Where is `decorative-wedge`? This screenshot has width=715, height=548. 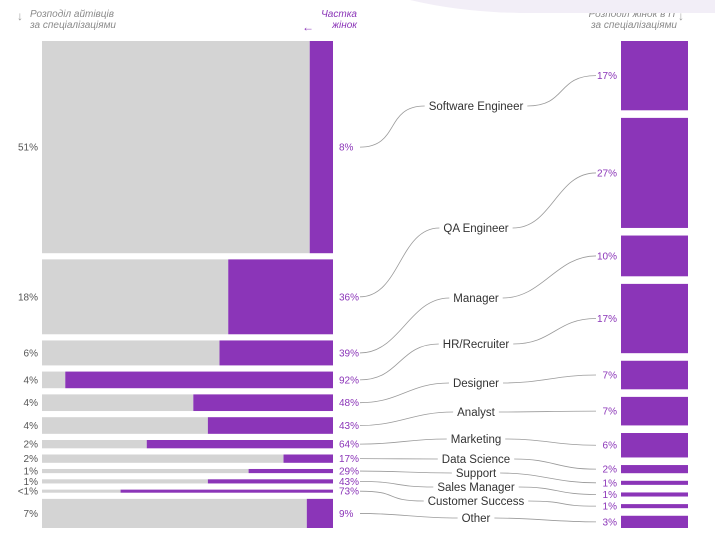
decorative-wedge is located at coordinates (562, 6).